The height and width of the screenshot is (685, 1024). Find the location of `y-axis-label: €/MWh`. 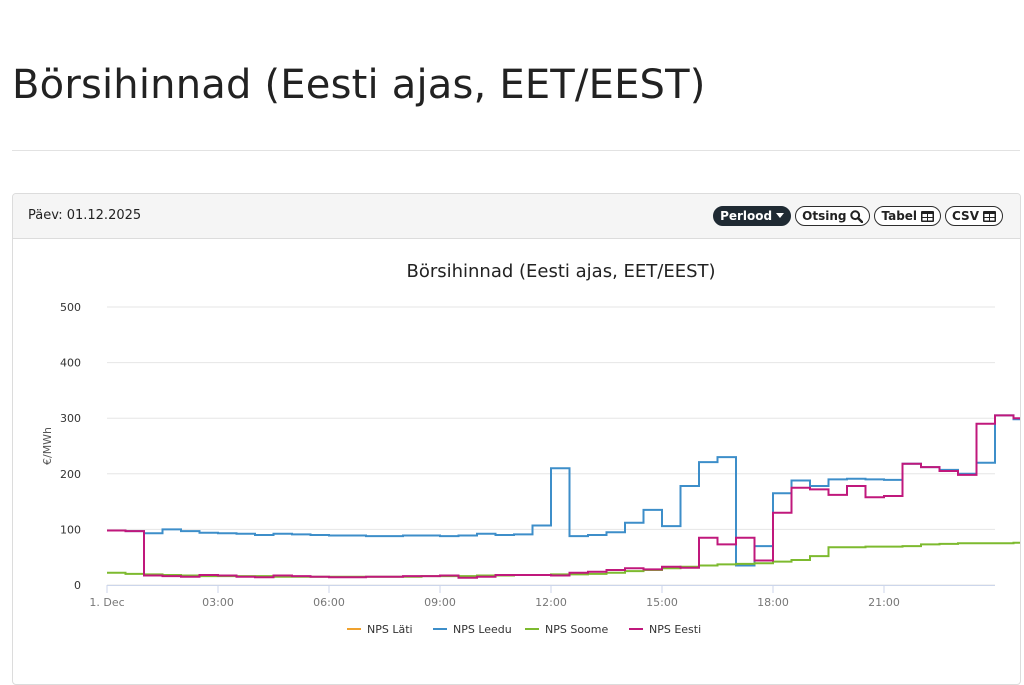

y-axis-label: €/MWh is located at coordinates (47, 446).